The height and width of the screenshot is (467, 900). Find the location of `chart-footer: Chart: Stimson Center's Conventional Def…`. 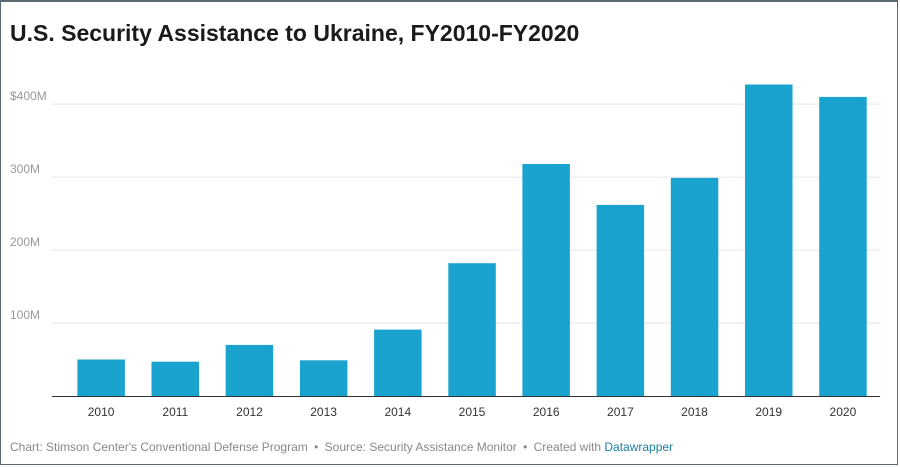

chart-footer: Chart: Stimson Center's Conventional Def… is located at coordinates (341, 447).